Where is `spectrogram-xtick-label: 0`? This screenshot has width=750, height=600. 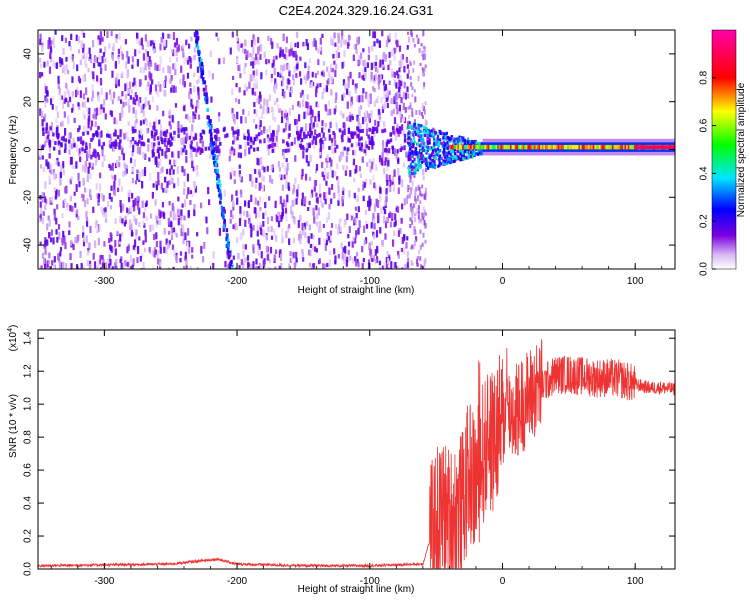
spectrogram-xtick-label: 0 is located at coordinates (503, 281).